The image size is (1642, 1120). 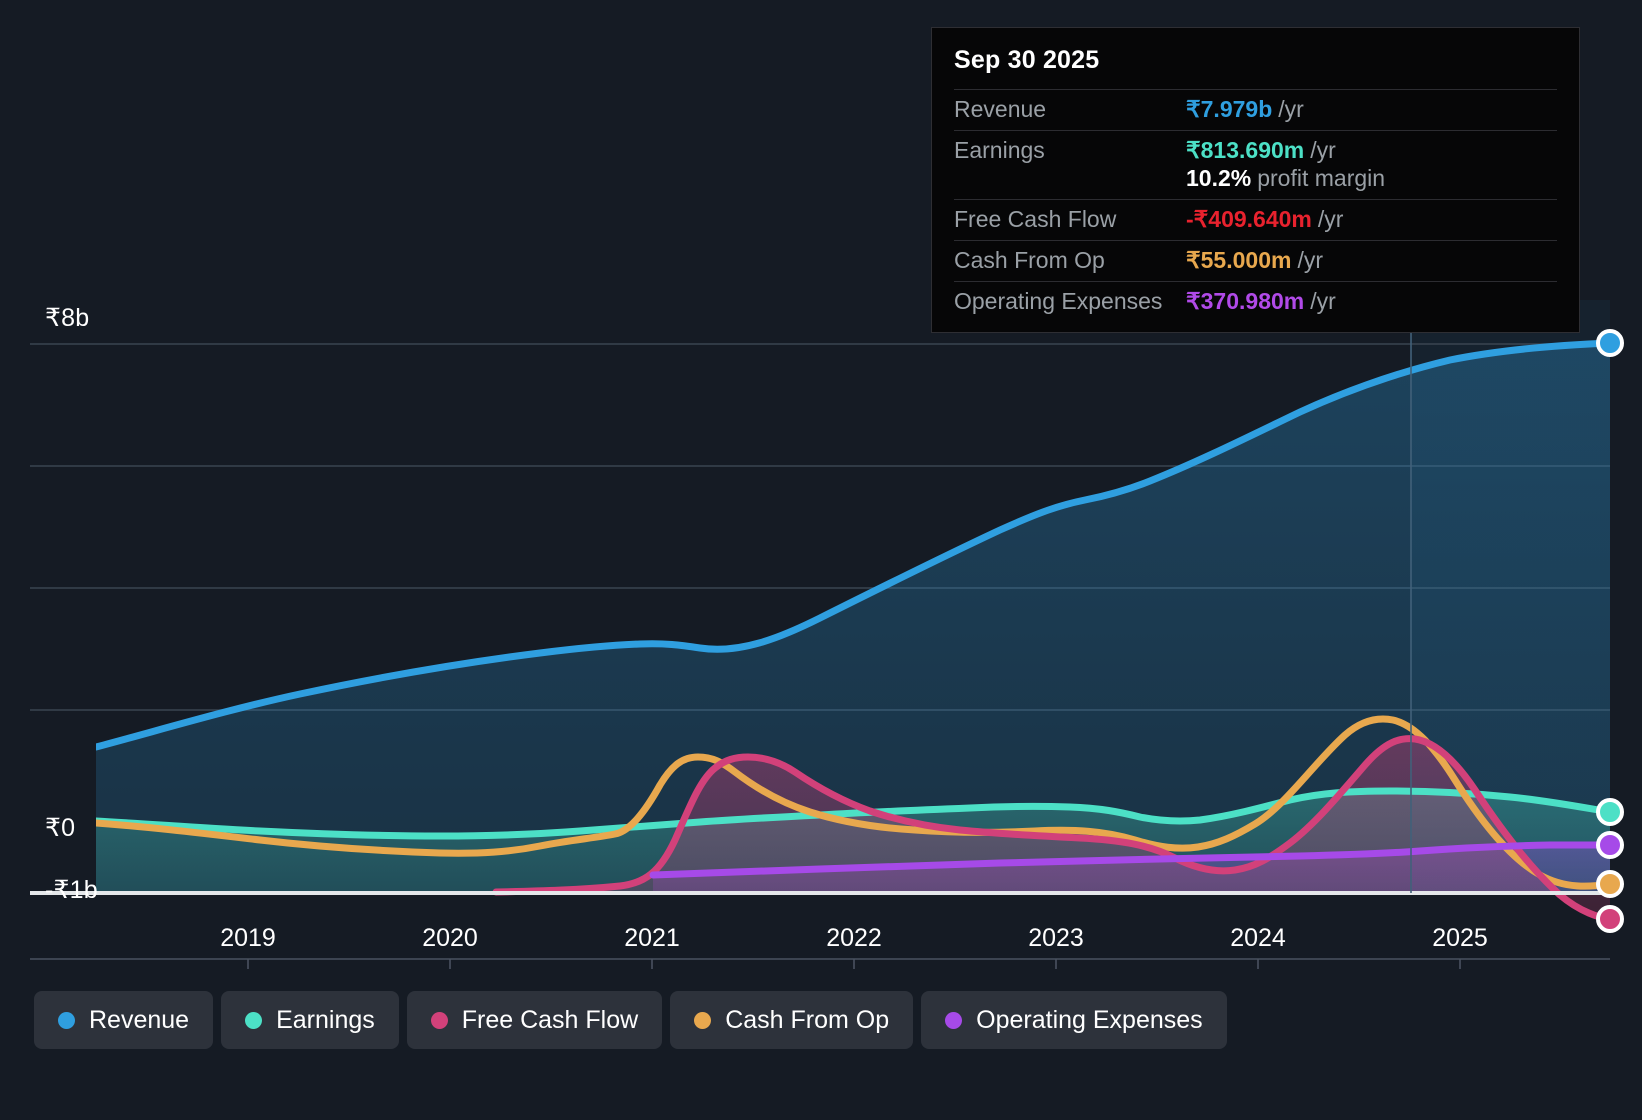 I want to click on tooltip-row-operating-expenses: Operating Expenses ₹370.980m /yr, so click(x=1255, y=301).